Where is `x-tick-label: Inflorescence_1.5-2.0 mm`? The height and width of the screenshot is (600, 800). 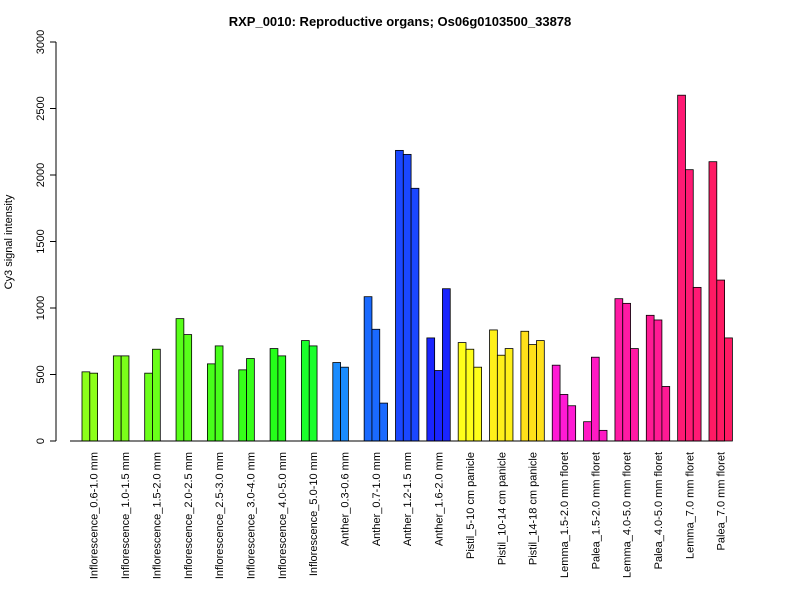
x-tick-label: Inflorescence_1.5-2.0 mm is located at coordinates (157, 515).